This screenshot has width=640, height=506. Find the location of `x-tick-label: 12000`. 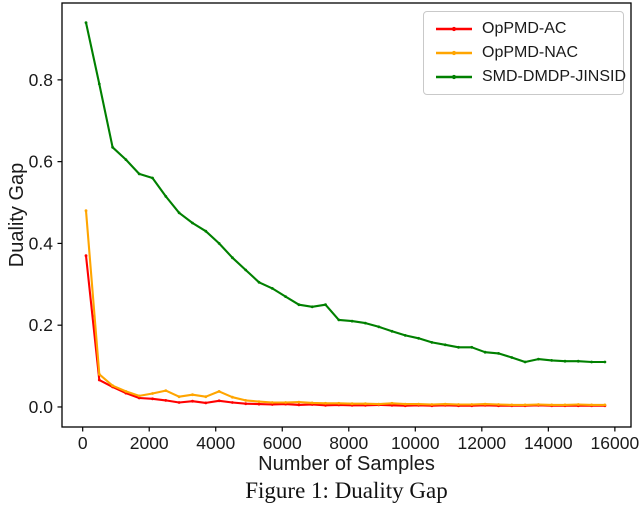

x-tick-label: 12000 is located at coordinates (481, 443).